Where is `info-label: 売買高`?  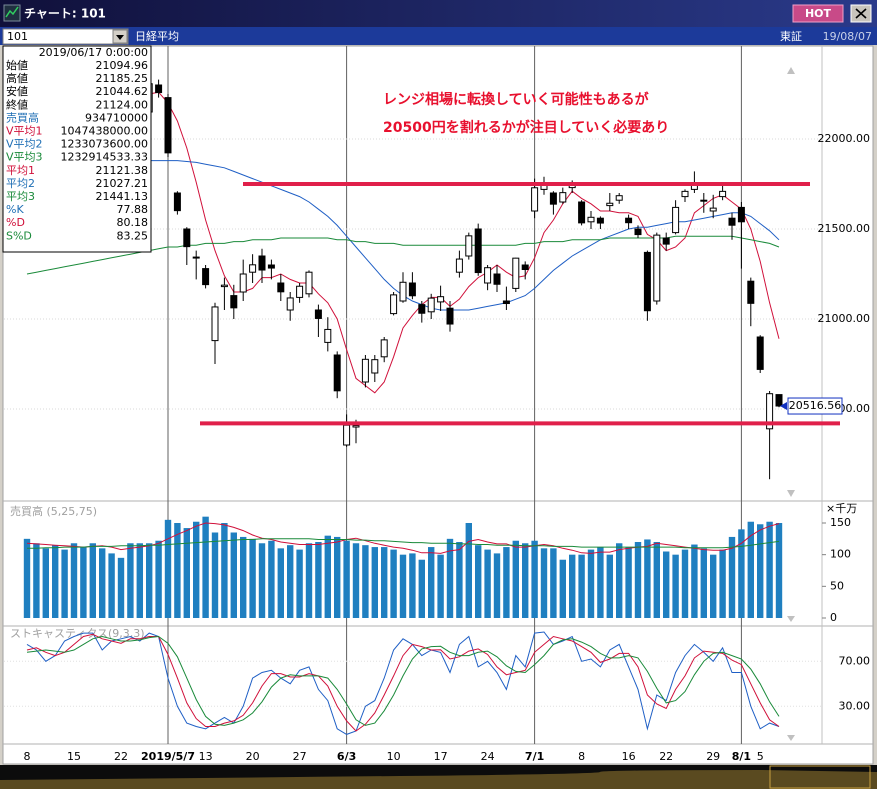 info-label: 売買高 is located at coordinates (22, 117).